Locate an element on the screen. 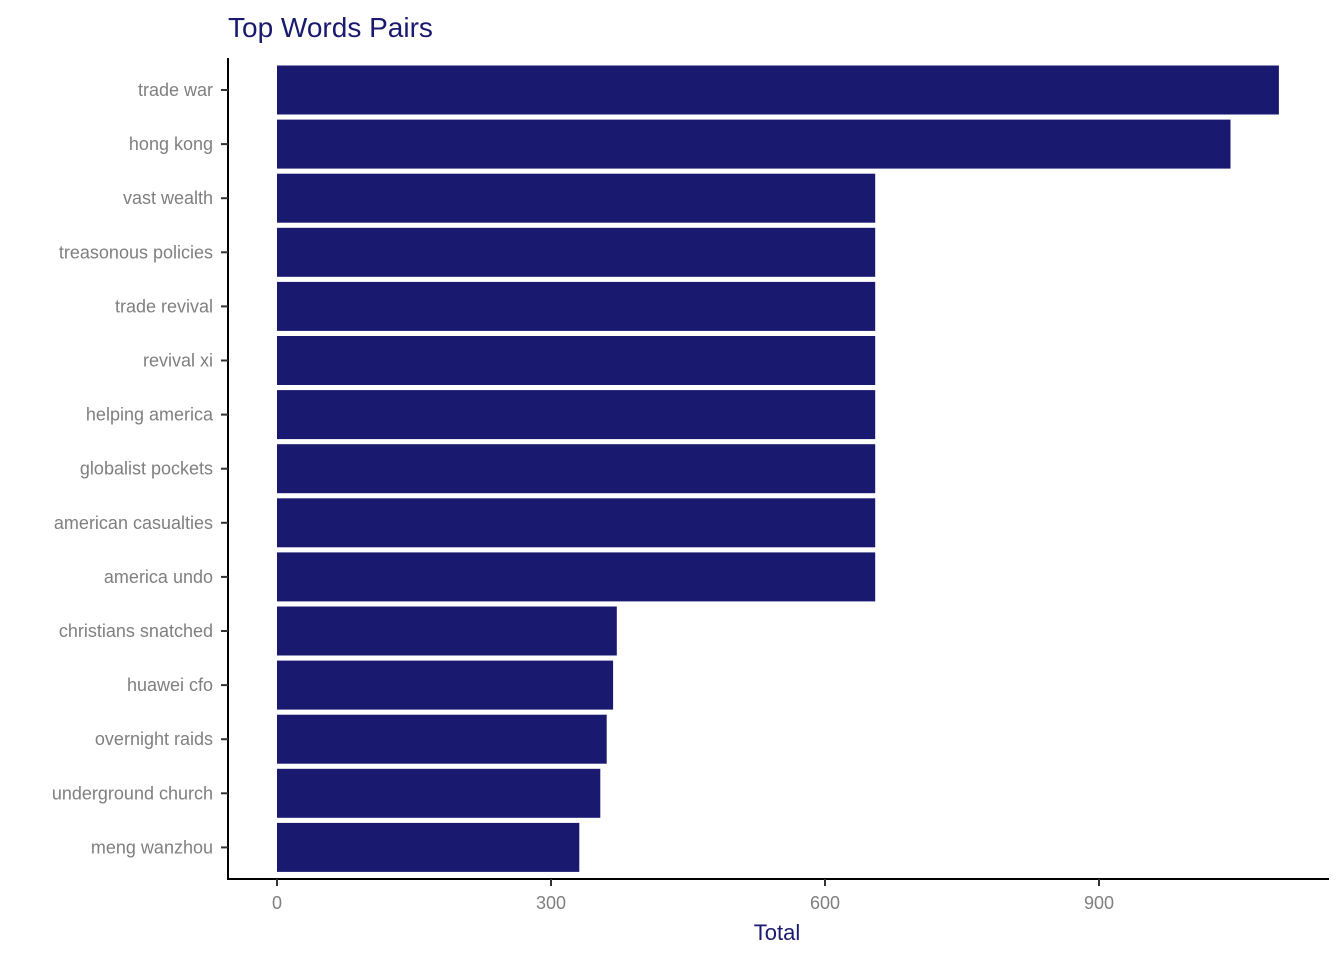 Image resolution: width=1344 pixels, height=960 pixels. y-tick-label: revival xi is located at coordinates (178, 361).